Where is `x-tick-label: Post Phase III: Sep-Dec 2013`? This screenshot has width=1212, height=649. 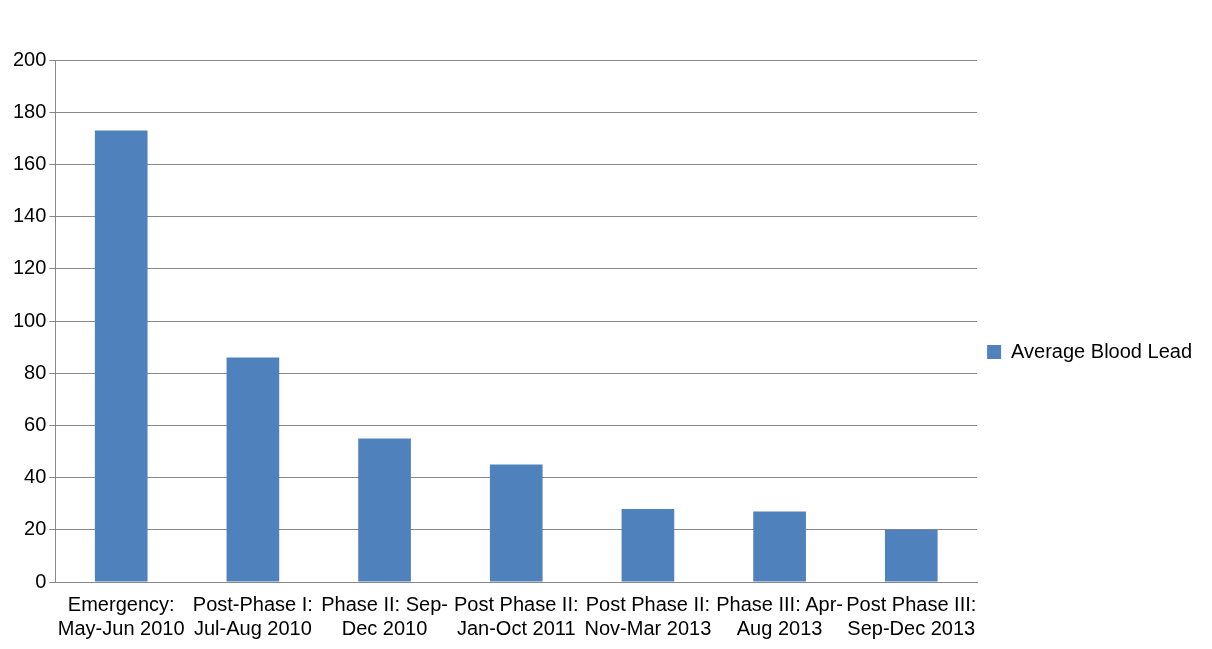 x-tick-label: Post Phase III: Sep-Dec 2013 is located at coordinates (911, 615).